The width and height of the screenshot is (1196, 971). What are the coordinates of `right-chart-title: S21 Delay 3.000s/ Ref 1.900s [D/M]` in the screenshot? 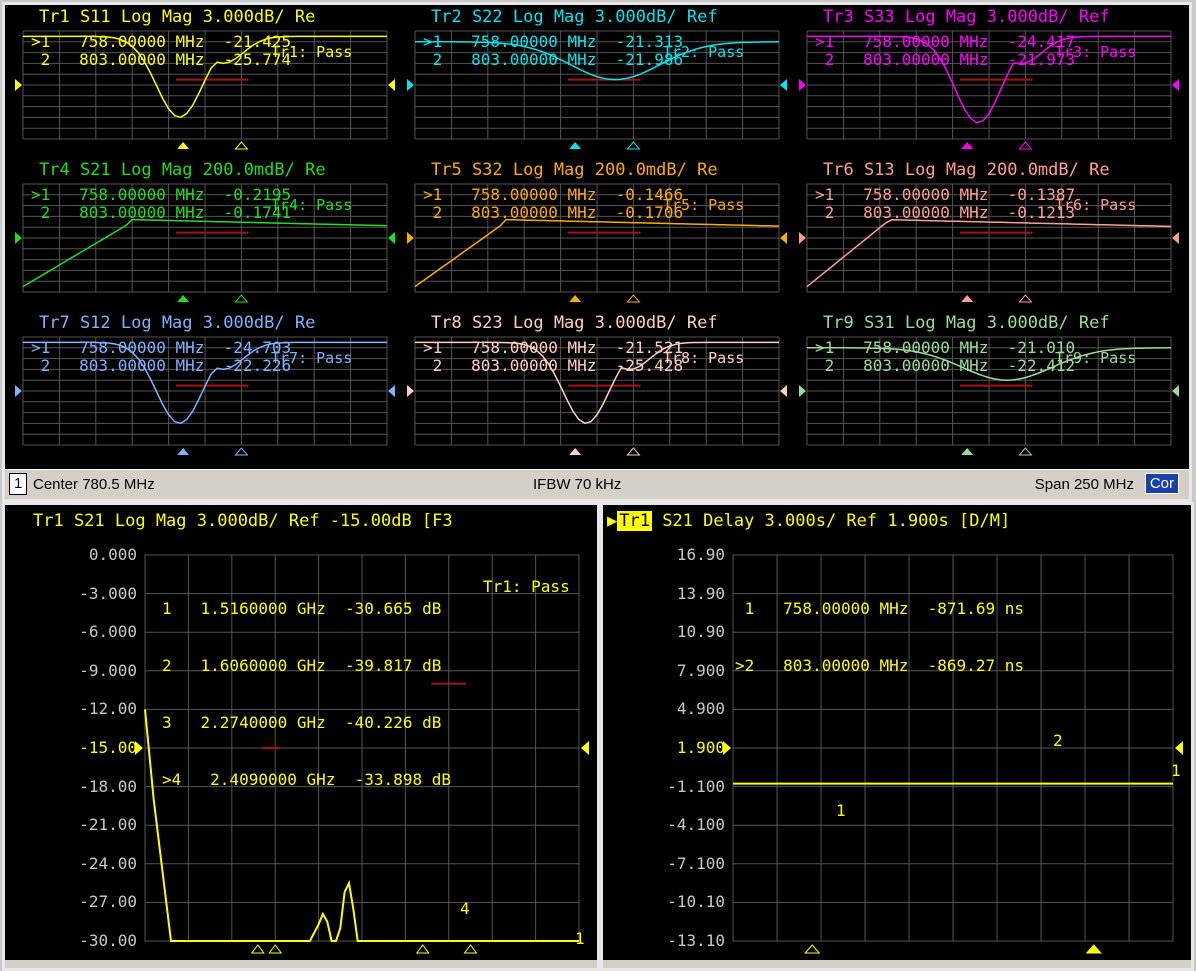 It's located at (831, 521).